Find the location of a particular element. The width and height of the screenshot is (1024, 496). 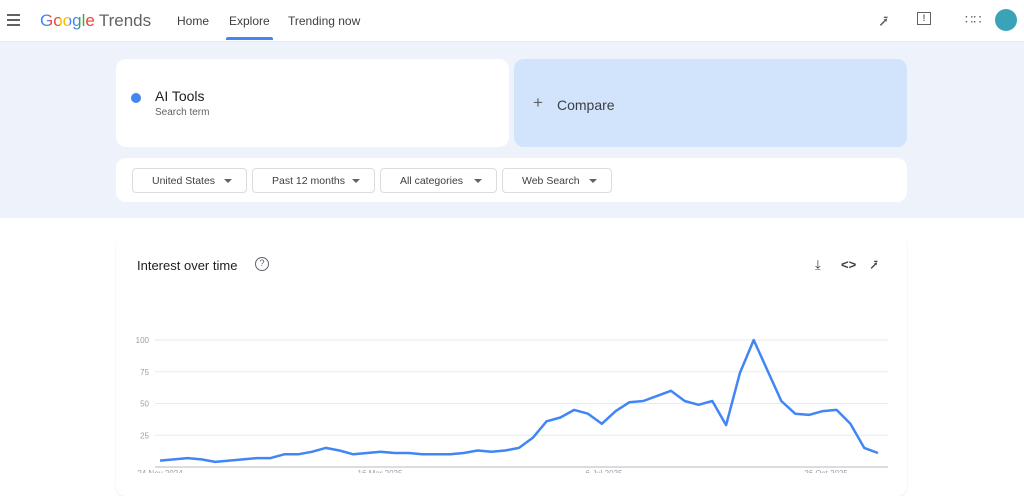

search-type-dropdown: Web Search is located at coordinates (557, 180).